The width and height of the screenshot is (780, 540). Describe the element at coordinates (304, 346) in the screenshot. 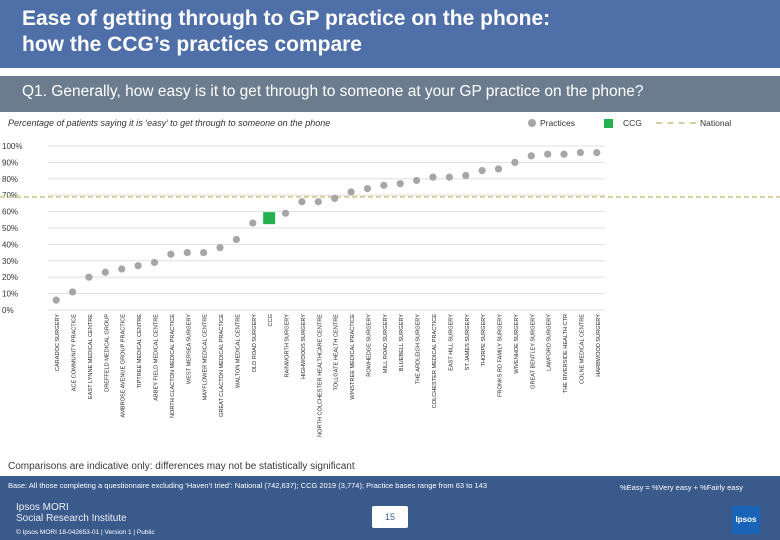

I see `category-label: HIGHWOODS SURGERY` at that location.